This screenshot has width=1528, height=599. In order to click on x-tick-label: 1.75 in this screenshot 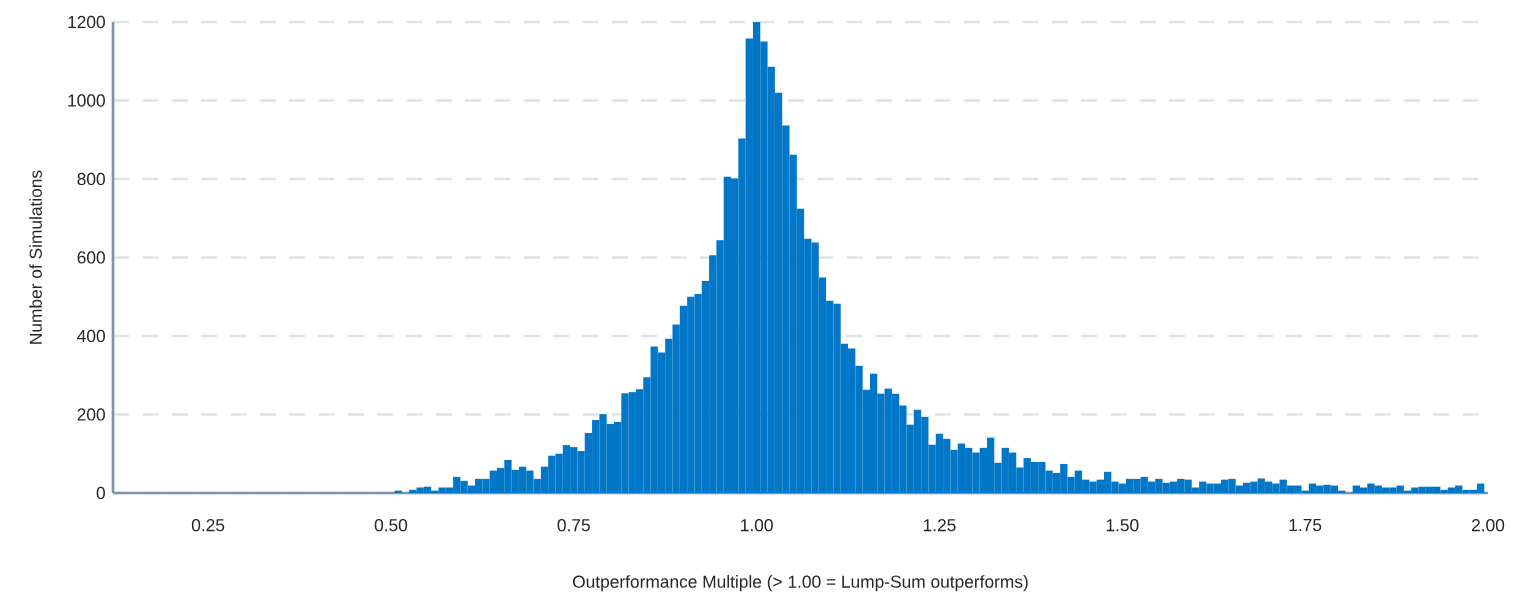, I will do `click(1305, 525)`.